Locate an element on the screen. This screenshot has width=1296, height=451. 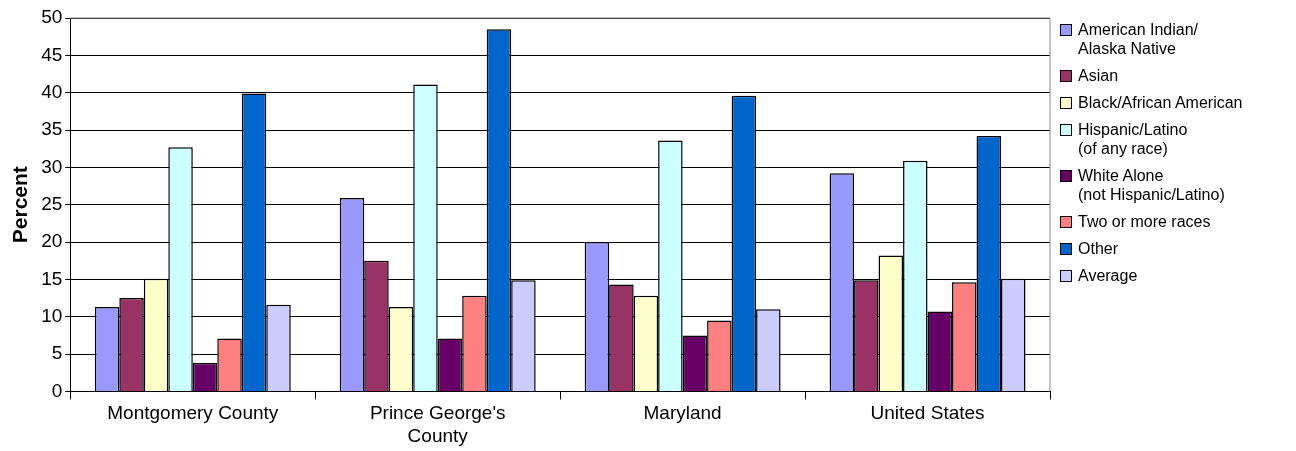
y-tick-label: 35 is located at coordinates (52, 129).